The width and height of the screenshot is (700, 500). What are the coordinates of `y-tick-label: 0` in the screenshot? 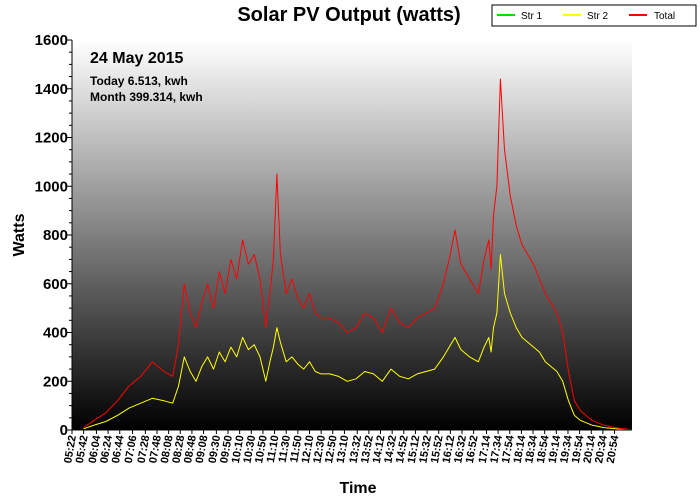 It's located at (64, 430).